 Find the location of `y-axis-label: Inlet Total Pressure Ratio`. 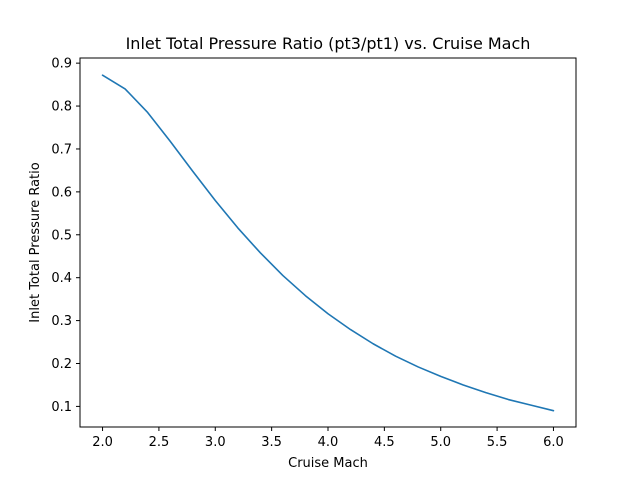

y-axis-label: Inlet Total Pressure Ratio is located at coordinates (35, 242).